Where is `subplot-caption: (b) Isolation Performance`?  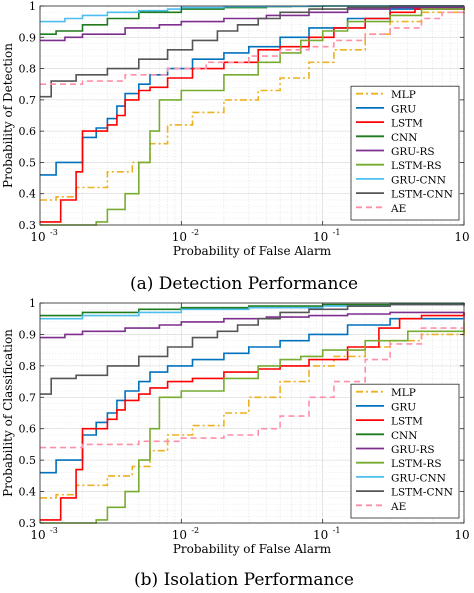
subplot-caption: (b) Isolation Performance is located at coordinates (244, 580).